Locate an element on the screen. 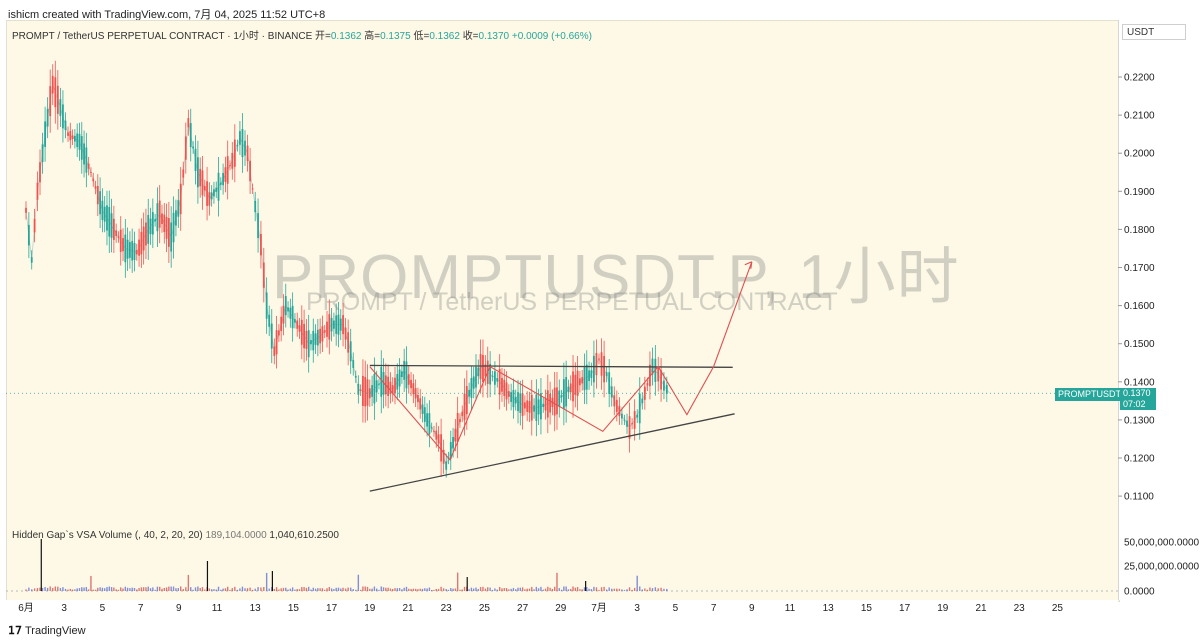 The width and height of the screenshot is (1200, 642). legend-low: 0.1362 is located at coordinates (444, 36).